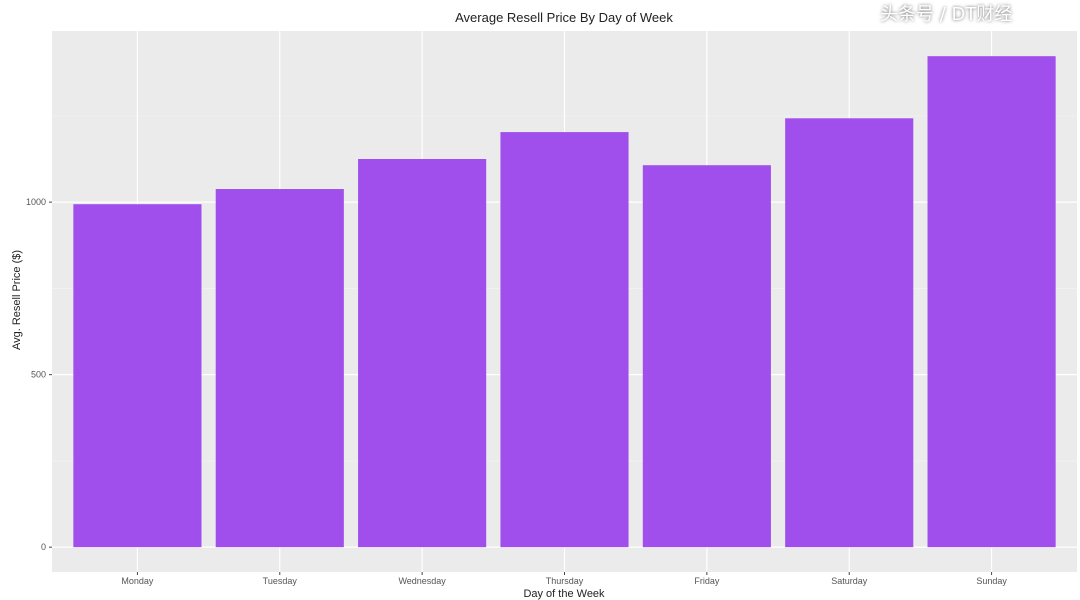 This screenshot has width=1080, height=600. Describe the element at coordinates (564, 594) in the screenshot. I see `x-axis-label: Day of the Week` at that location.